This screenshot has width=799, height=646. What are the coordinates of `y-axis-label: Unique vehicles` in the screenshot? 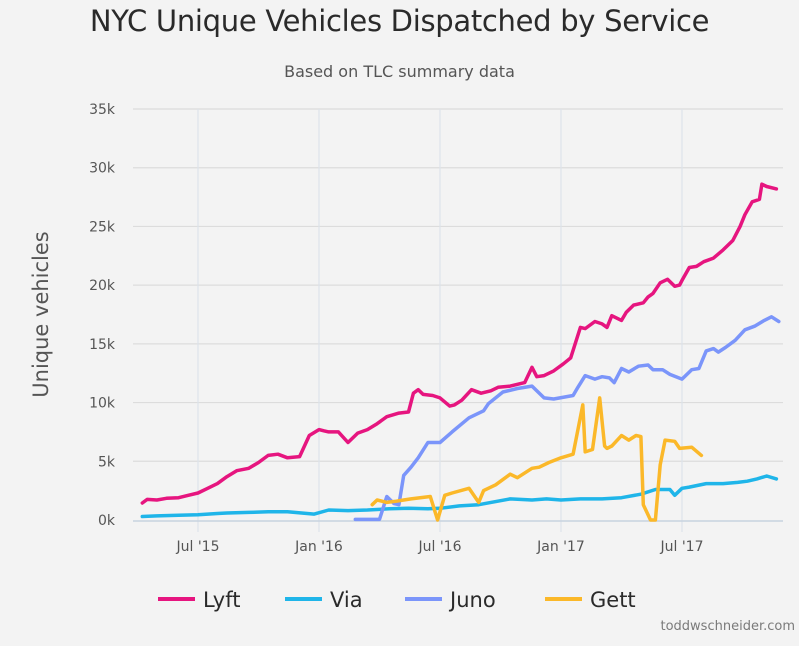 It's located at (41, 314).